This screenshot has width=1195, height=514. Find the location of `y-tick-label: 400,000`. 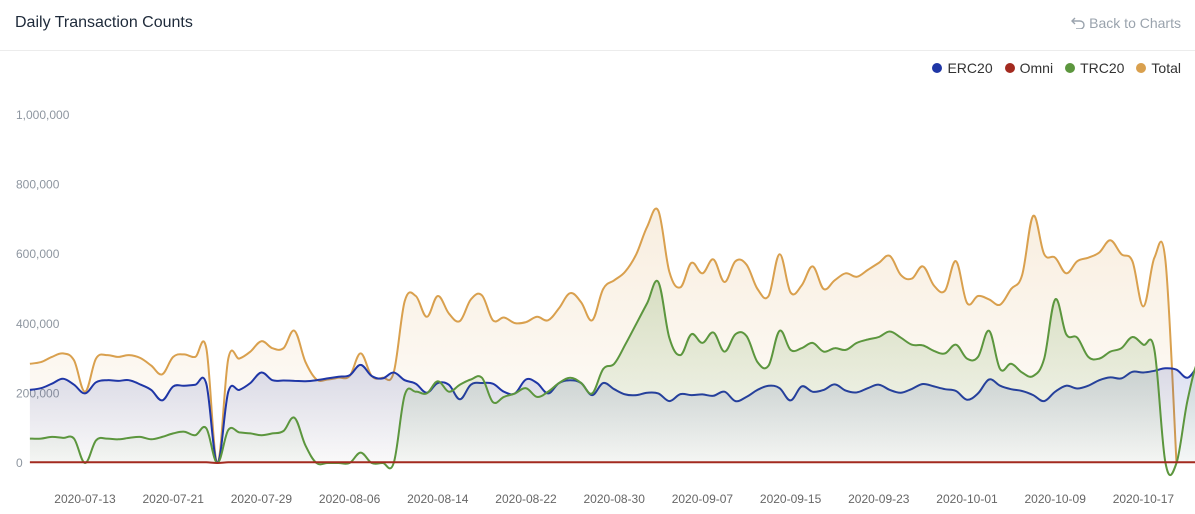

y-tick-label: 400,000 is located at coordinates (38, 324).